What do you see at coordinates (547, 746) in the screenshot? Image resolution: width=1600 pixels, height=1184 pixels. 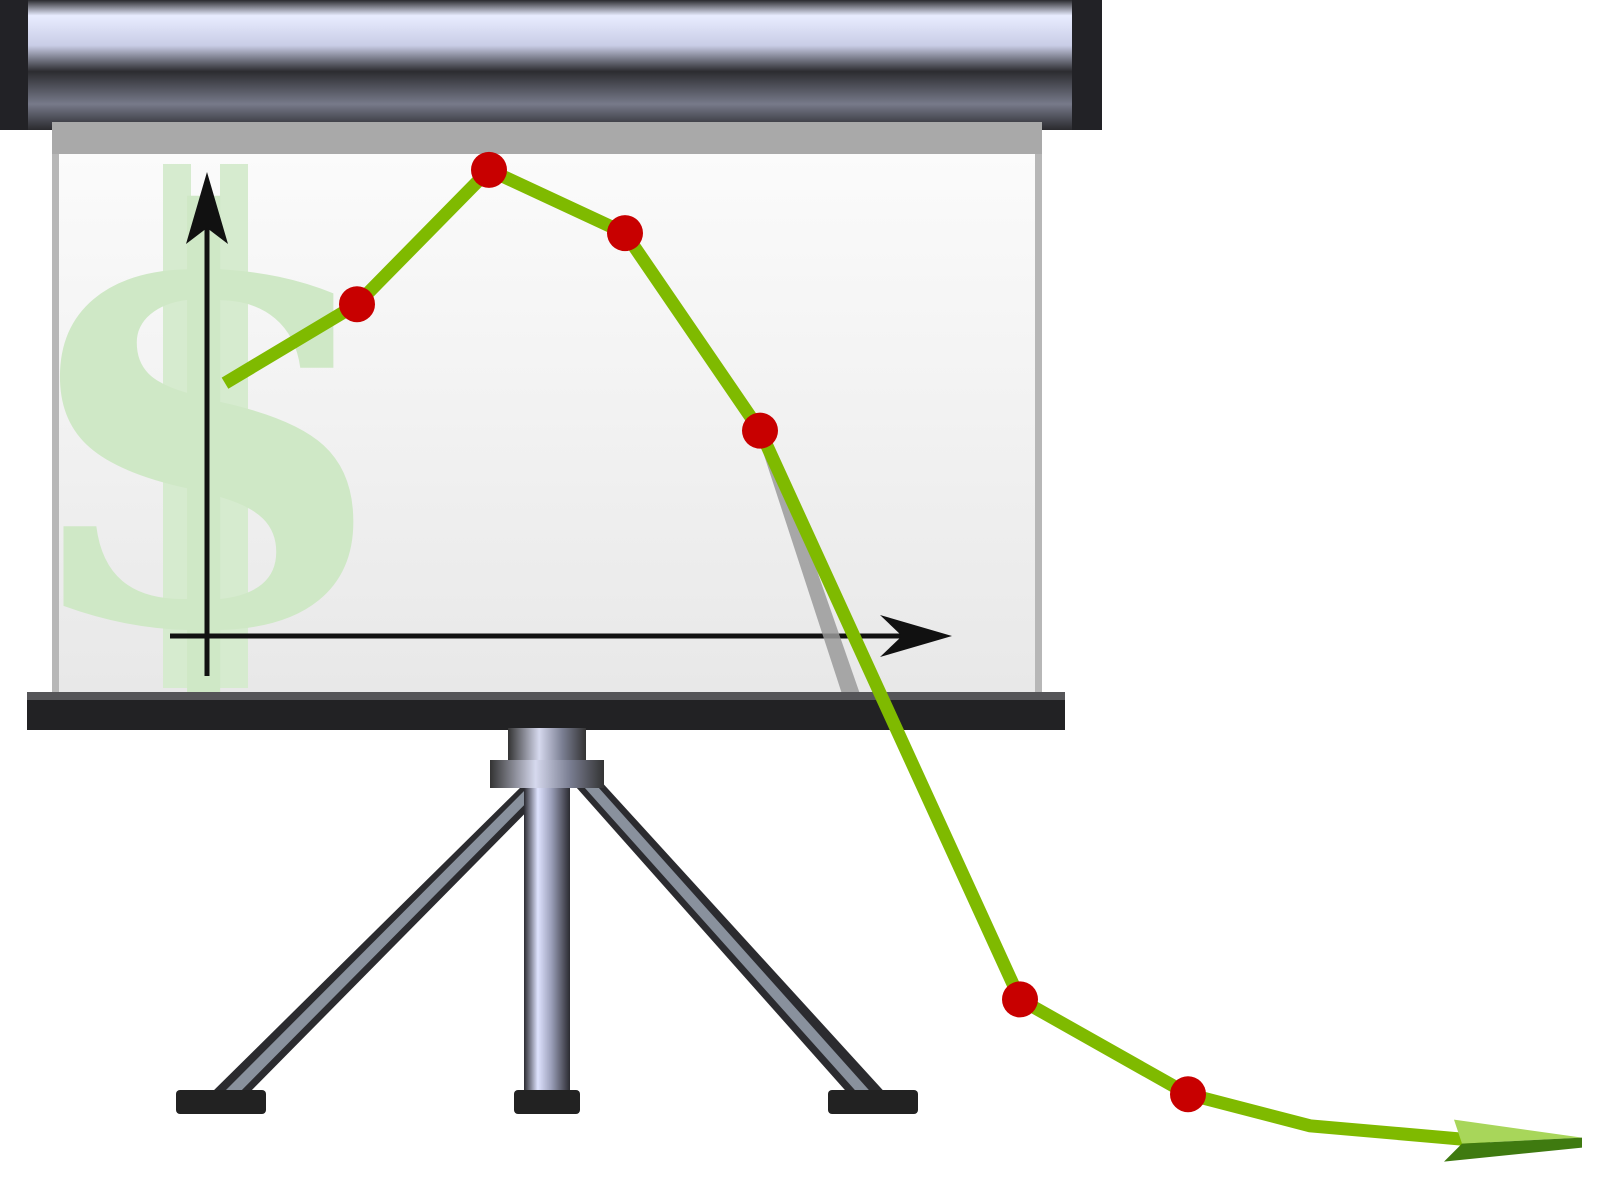 I see `tripod-mount` at bounding box center [547, 746].